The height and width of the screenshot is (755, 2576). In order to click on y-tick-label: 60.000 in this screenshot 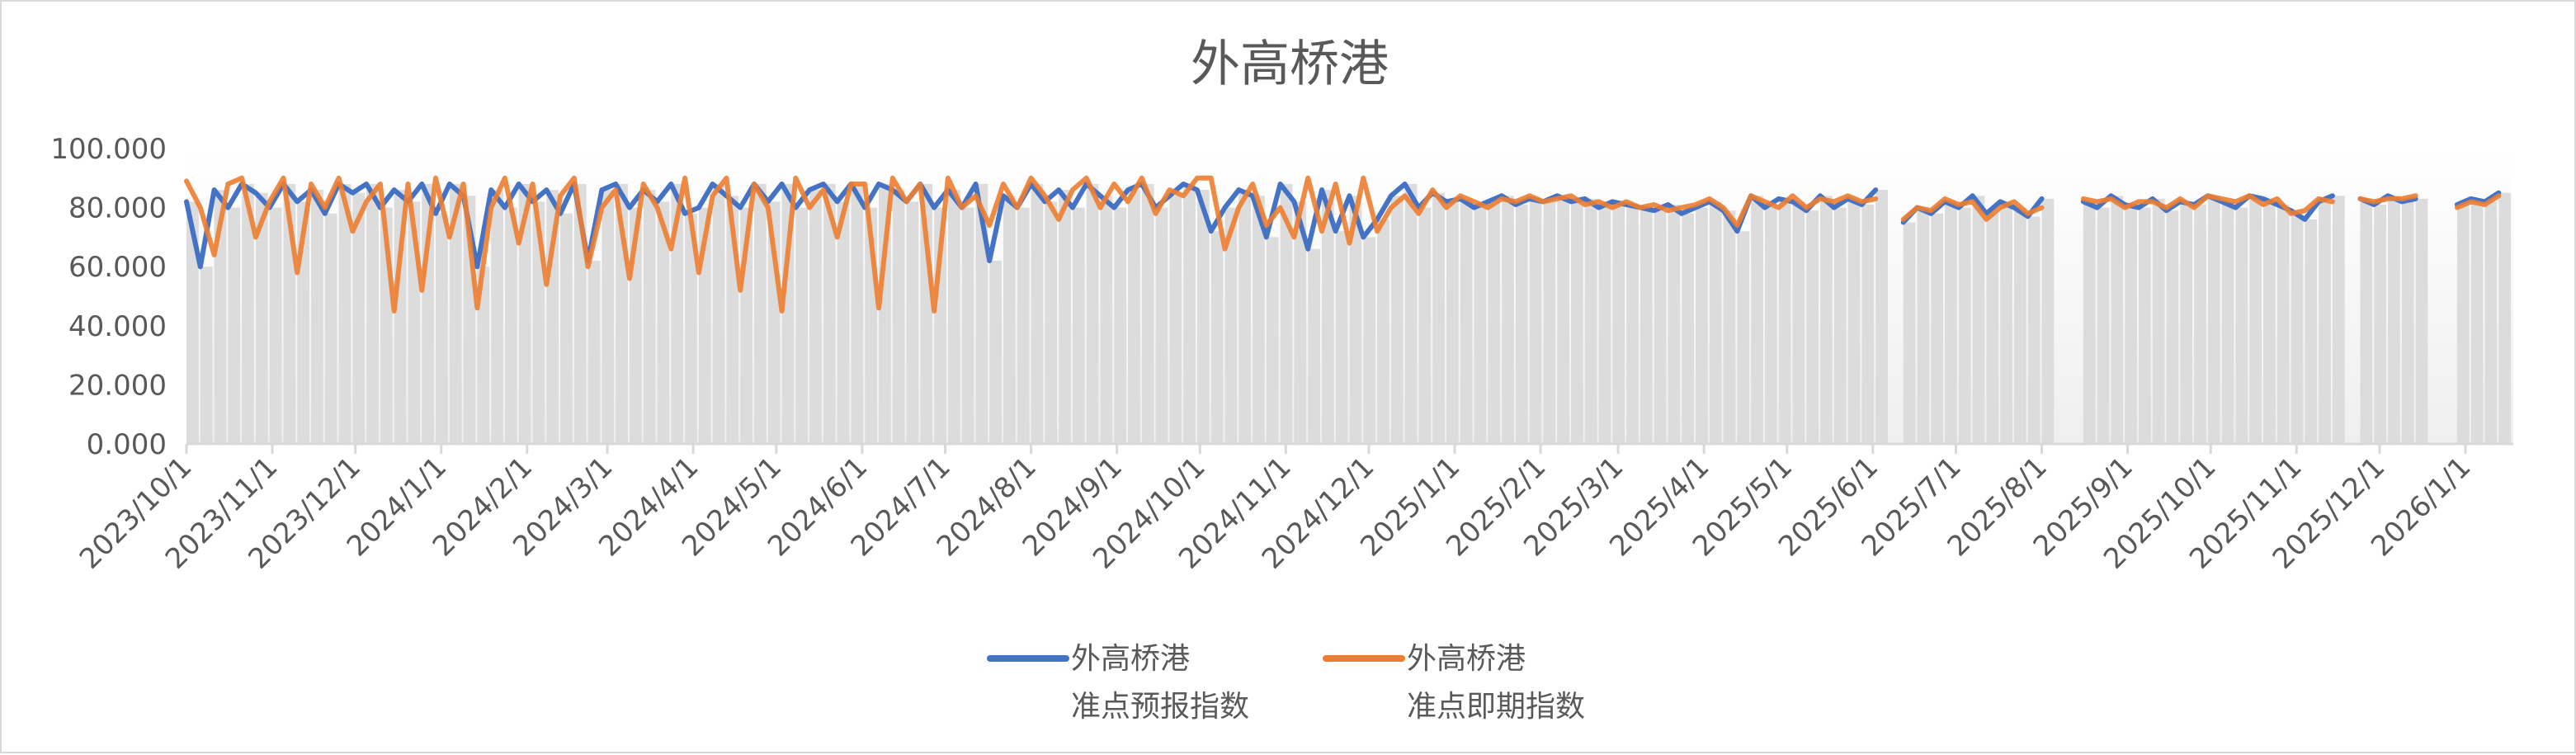, I will do `click(117, 267)`.